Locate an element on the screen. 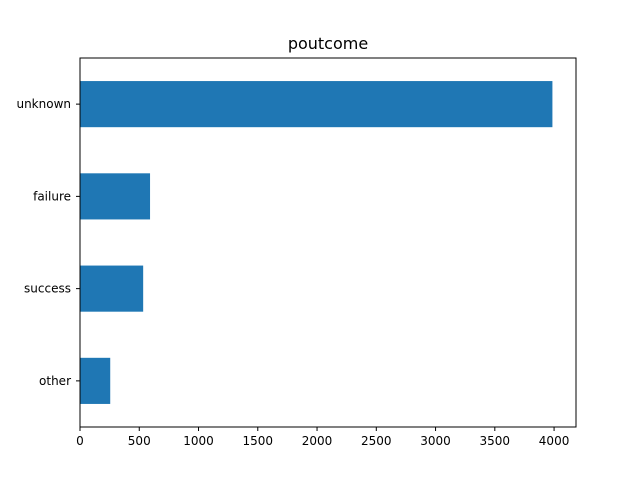 The image size is (640, 484). x-tick-label: 3500 is located at coordinates (495, 441).